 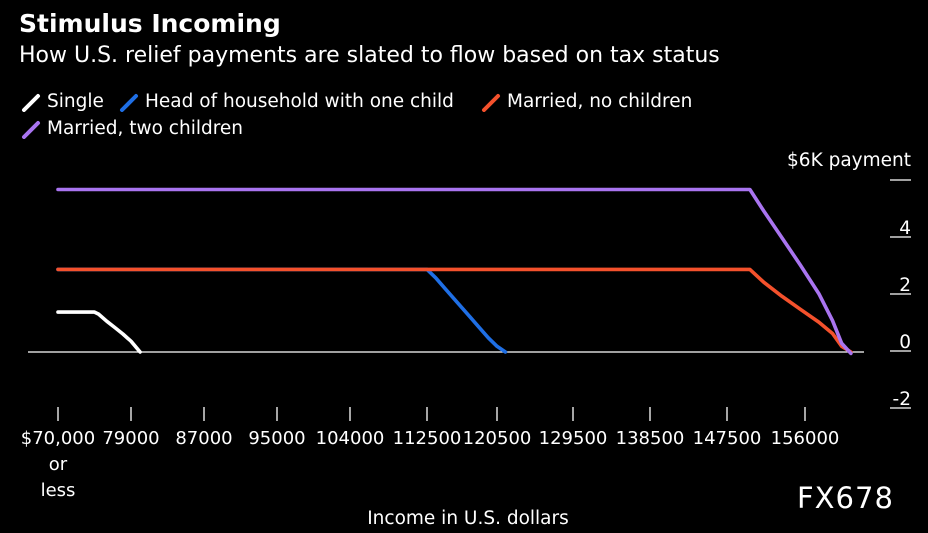 What do you see at coordinates (902, 399) in the screenshot?
I see `y-tick-label: -2` at bounding box center [902, 399].